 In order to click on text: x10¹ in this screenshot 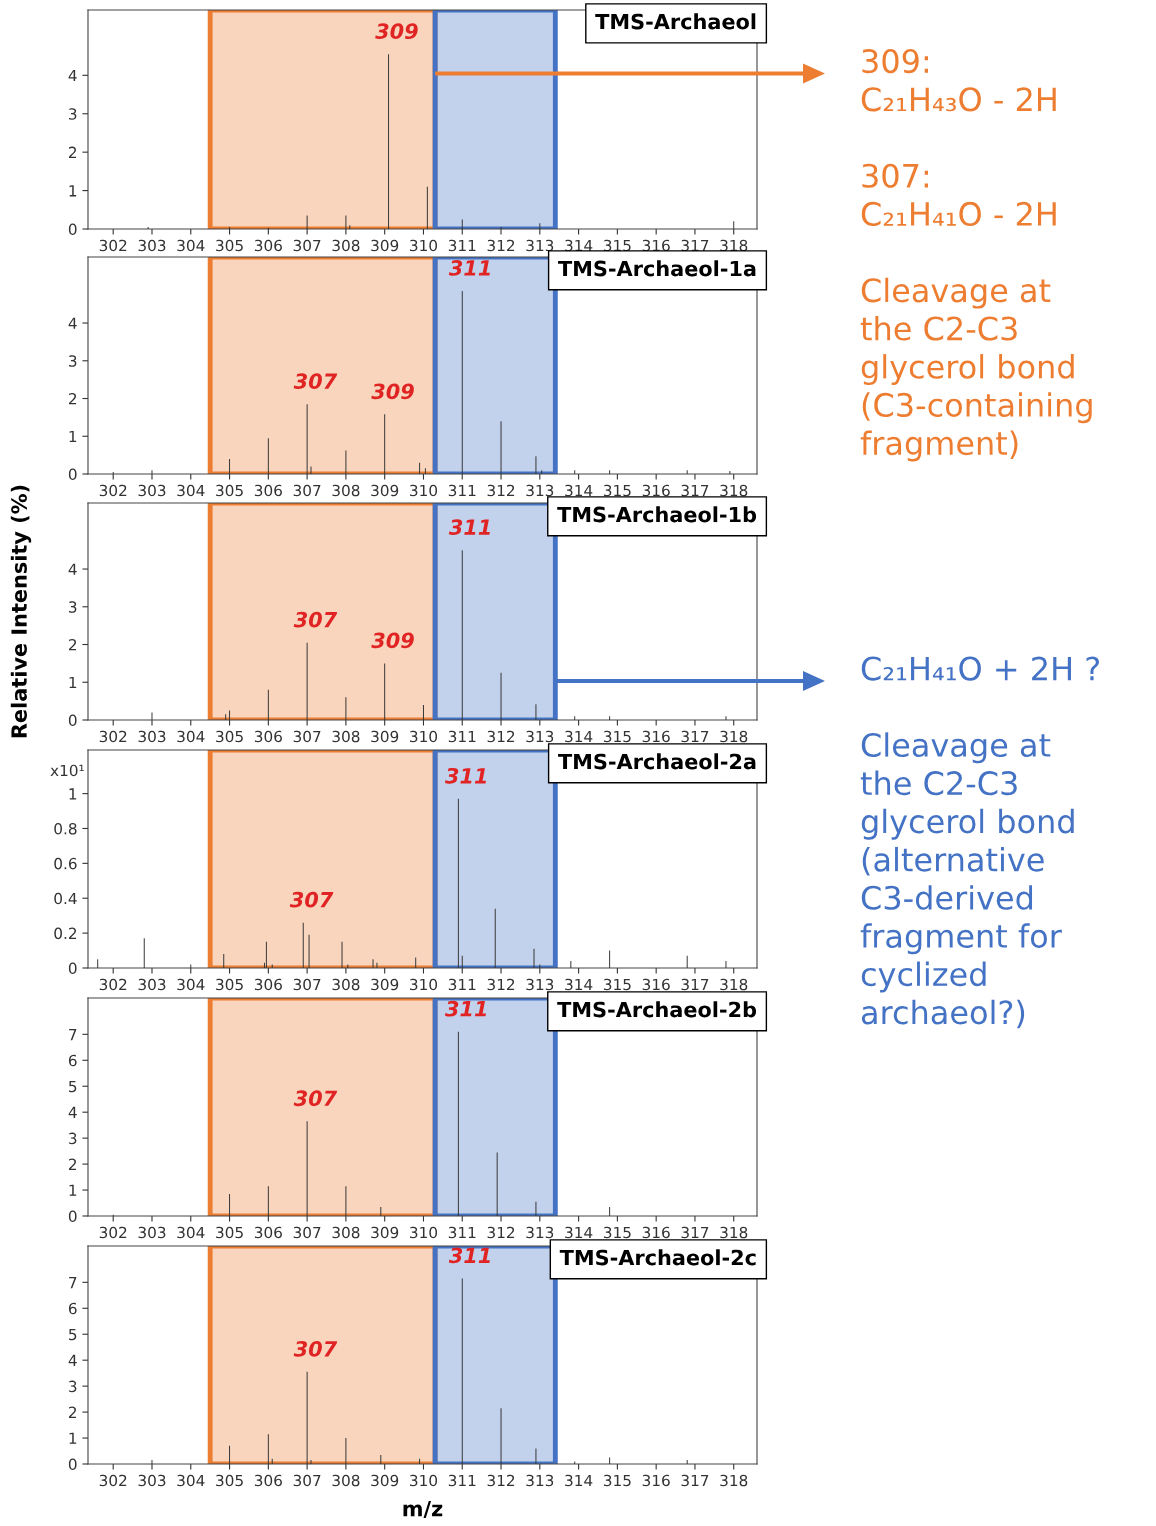, I will do `click(67, 770)`.